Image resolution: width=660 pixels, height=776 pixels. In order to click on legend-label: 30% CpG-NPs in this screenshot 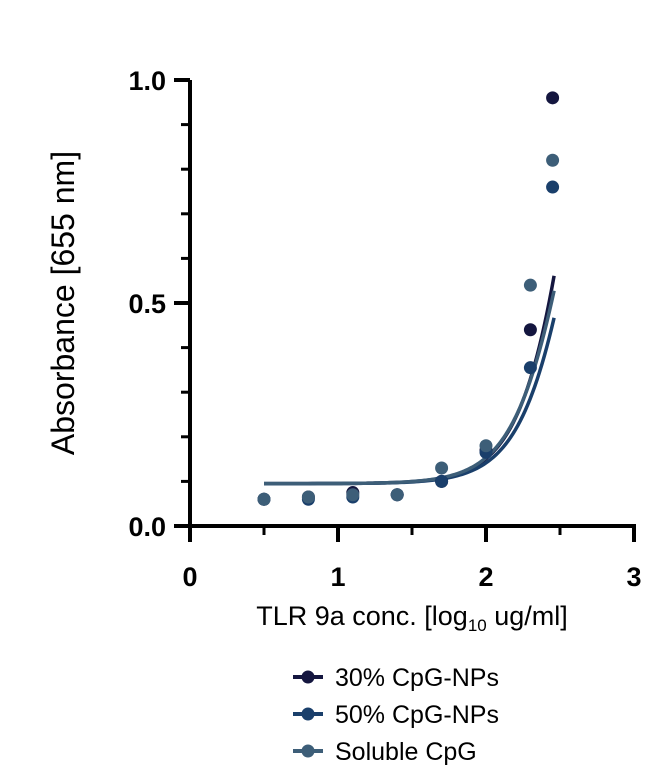, I will do `click(417, 678)`.